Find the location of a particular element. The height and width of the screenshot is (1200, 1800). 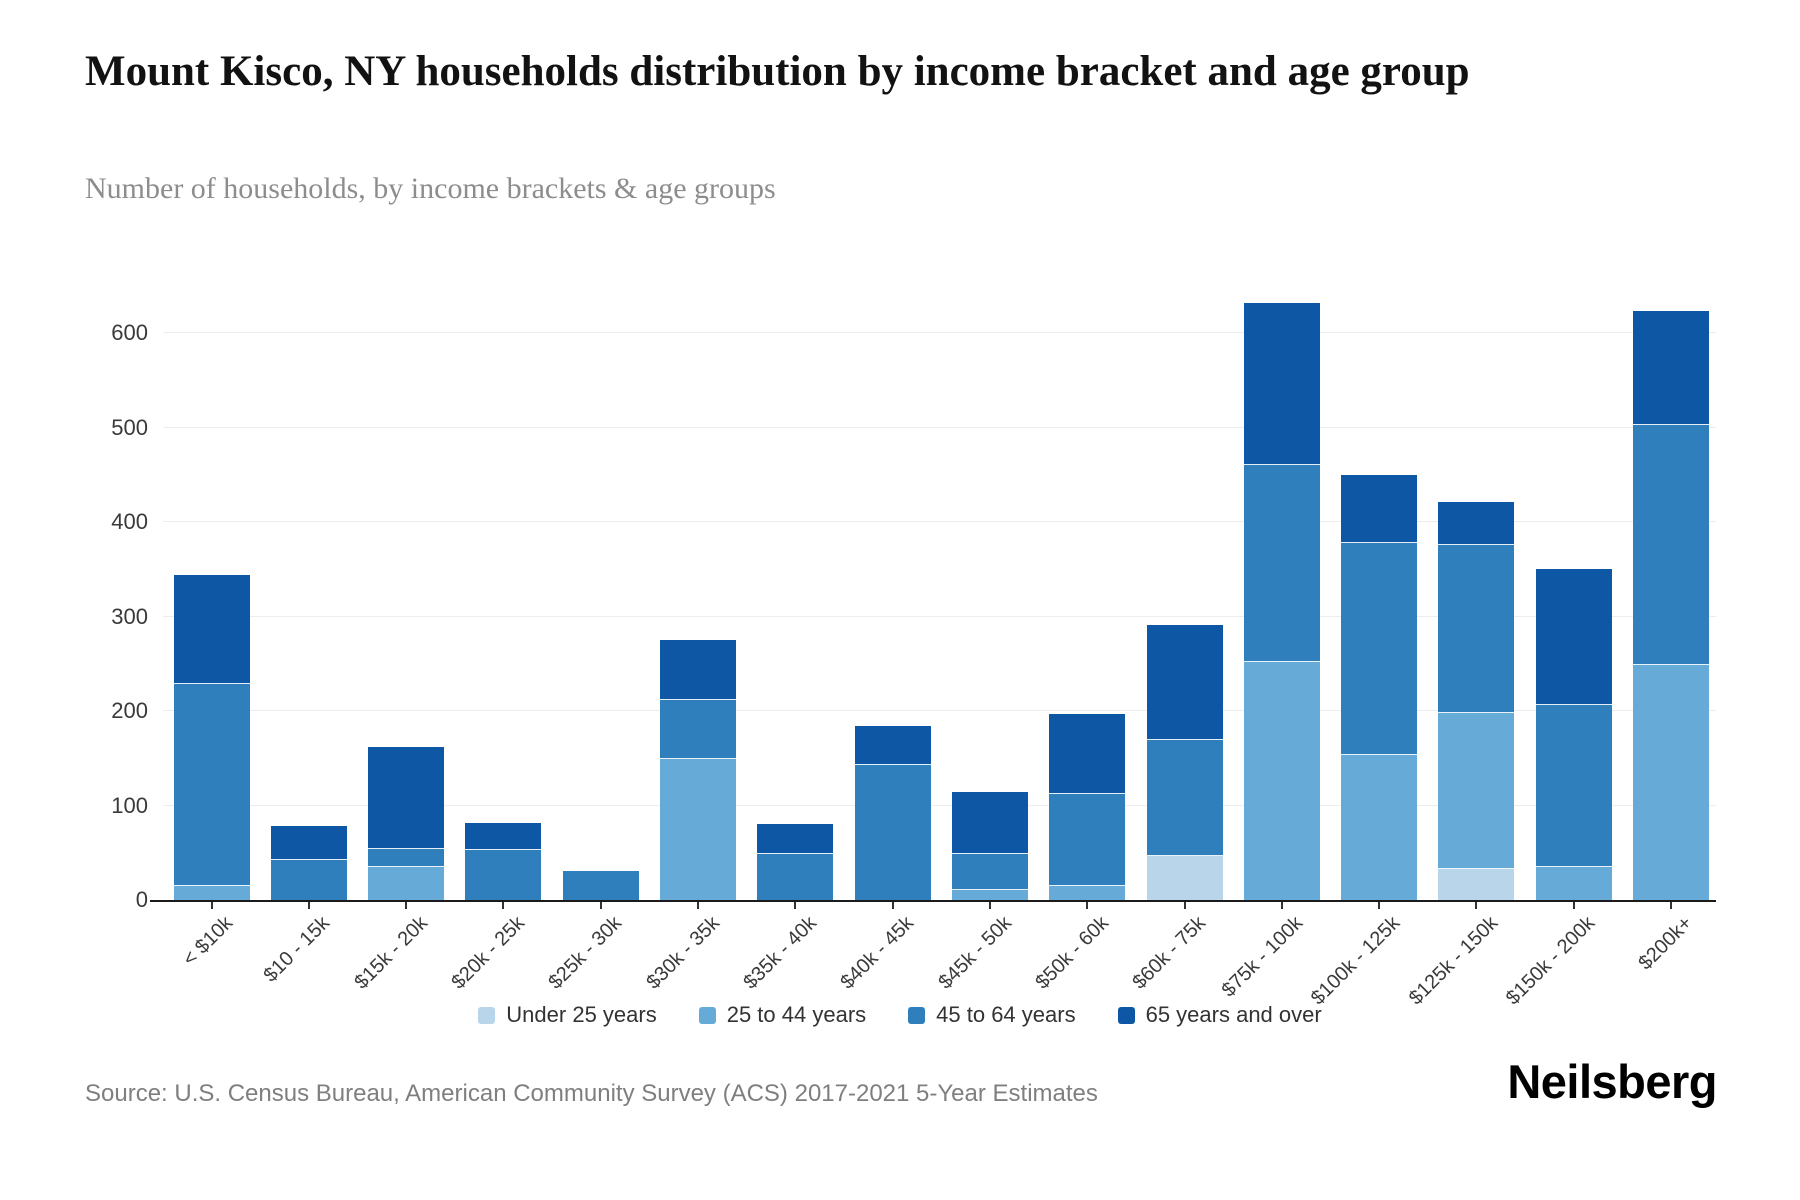

bar-14-$125k - 150k is located at coordinates (1476, 576).